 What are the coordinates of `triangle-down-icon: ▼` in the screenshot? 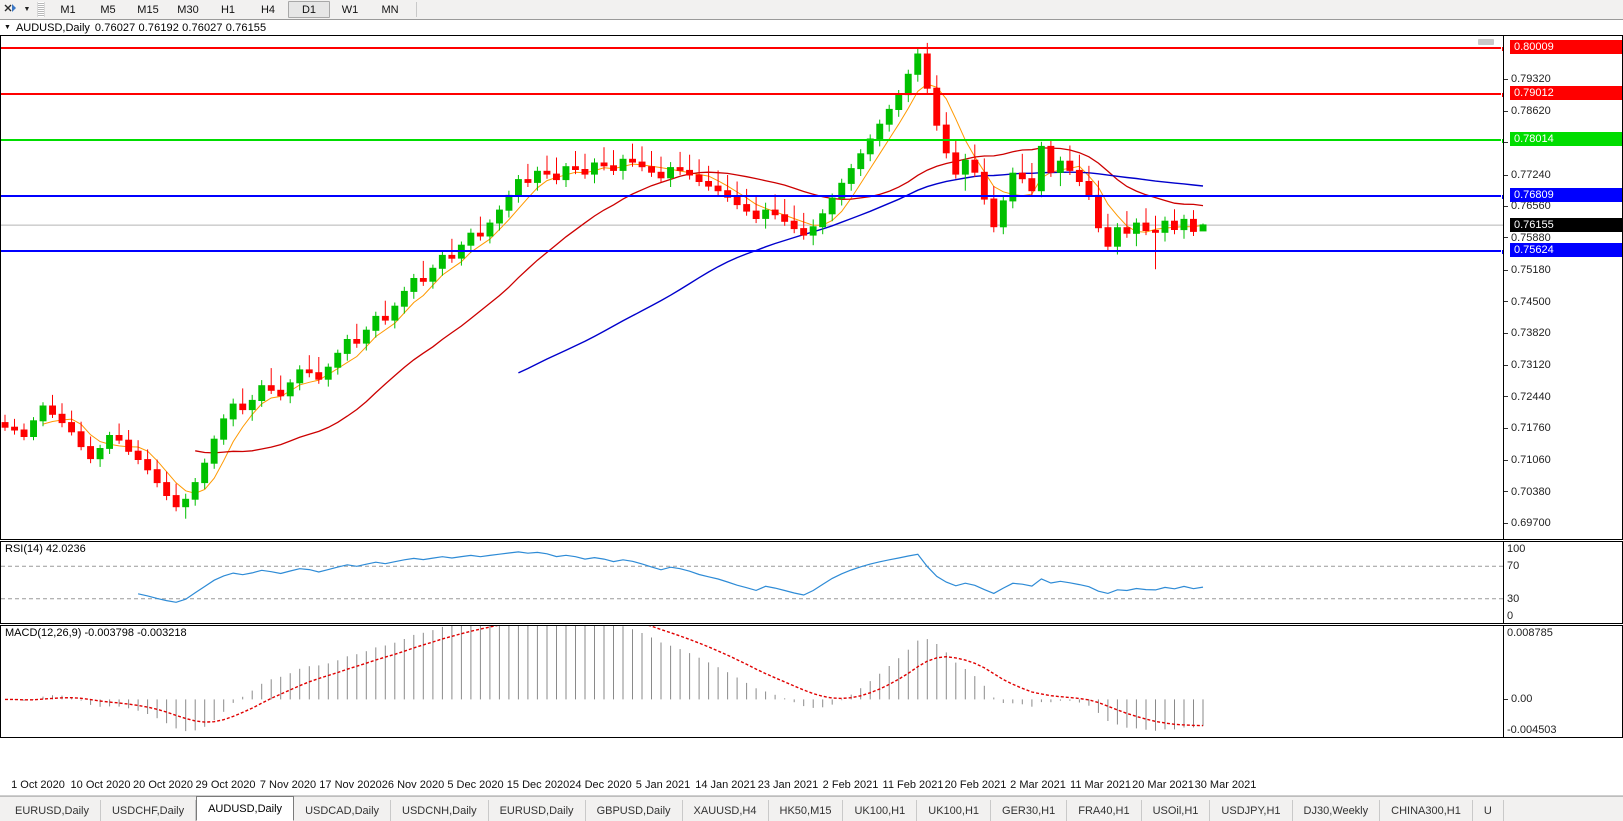 It's located at (7, 27).